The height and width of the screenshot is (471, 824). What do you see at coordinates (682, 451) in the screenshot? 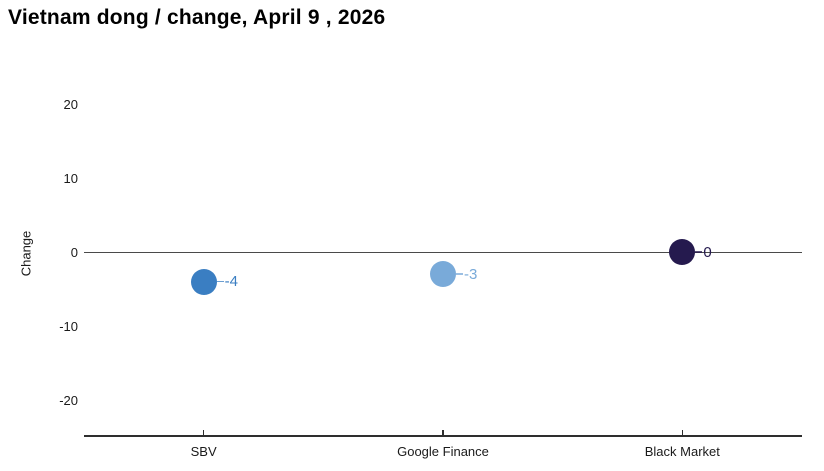
I see `x-tick-label: Black Market` at bounding box center [682, 451].